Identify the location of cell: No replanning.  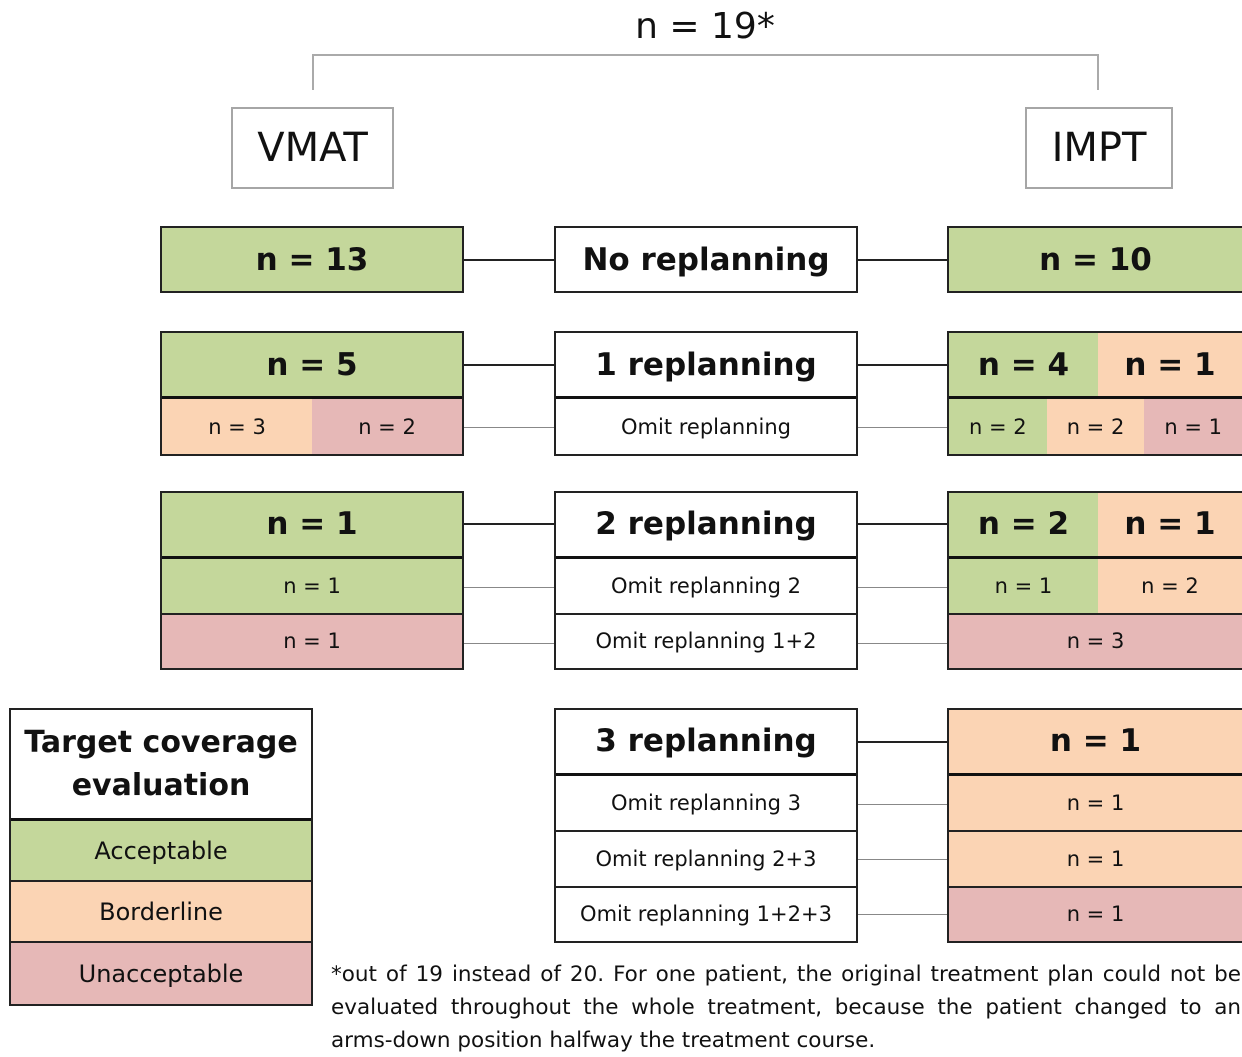
(706, 259).